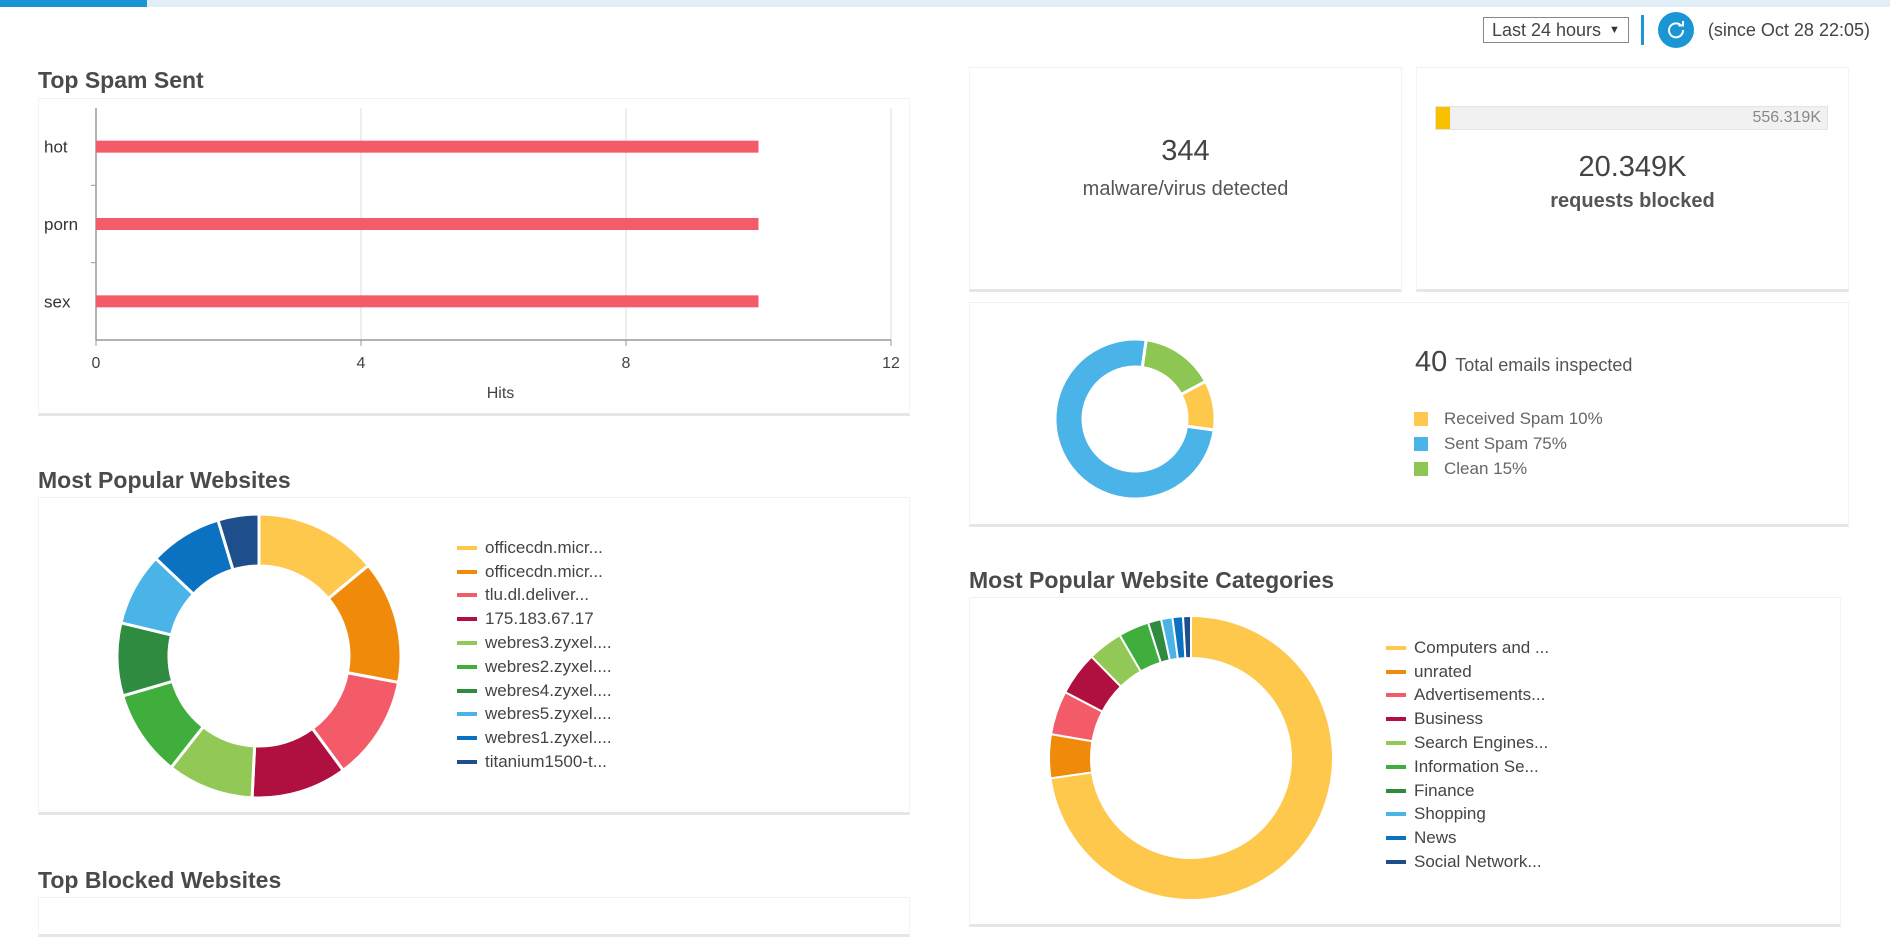 The width and height of the screenshot is (1890, 937). I want to click on legend-item: Finance, so click(1467, 791).